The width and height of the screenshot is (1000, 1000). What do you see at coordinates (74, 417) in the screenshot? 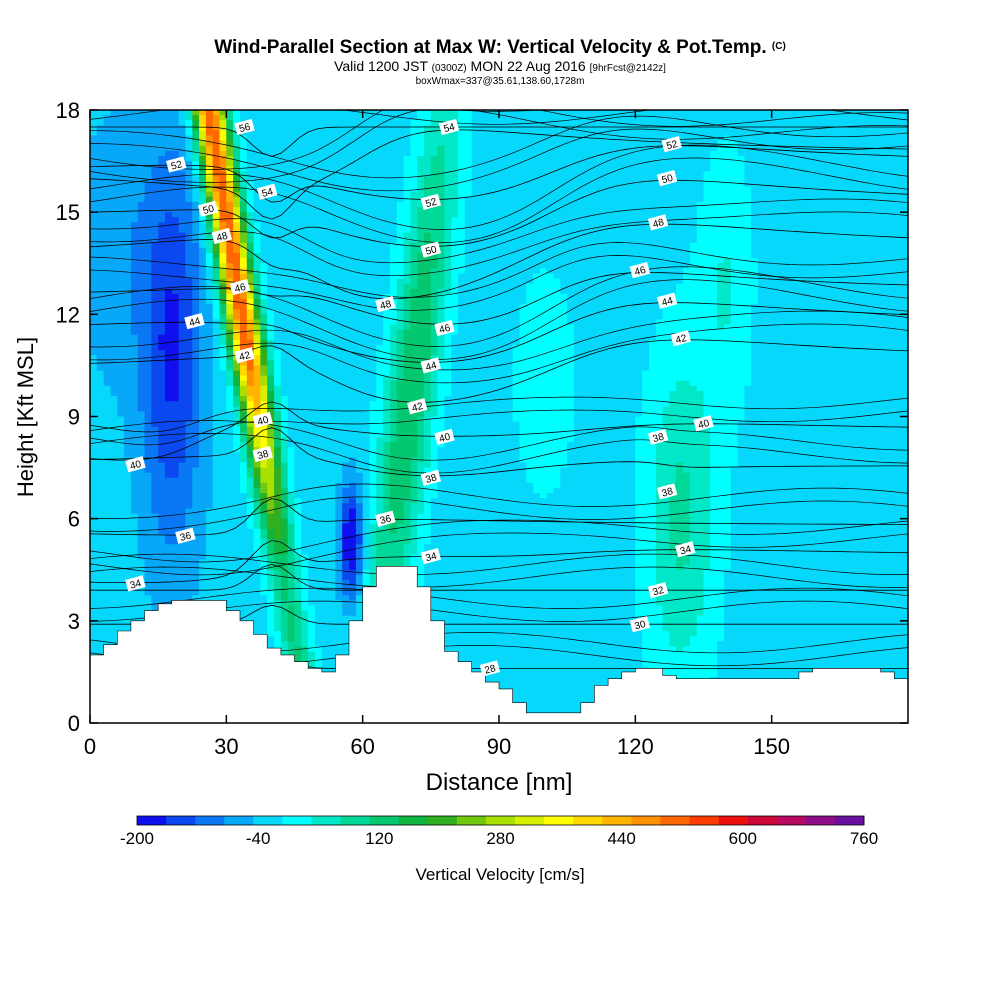
I see `y-tick-label: 9` at bounding box center [74, 417].